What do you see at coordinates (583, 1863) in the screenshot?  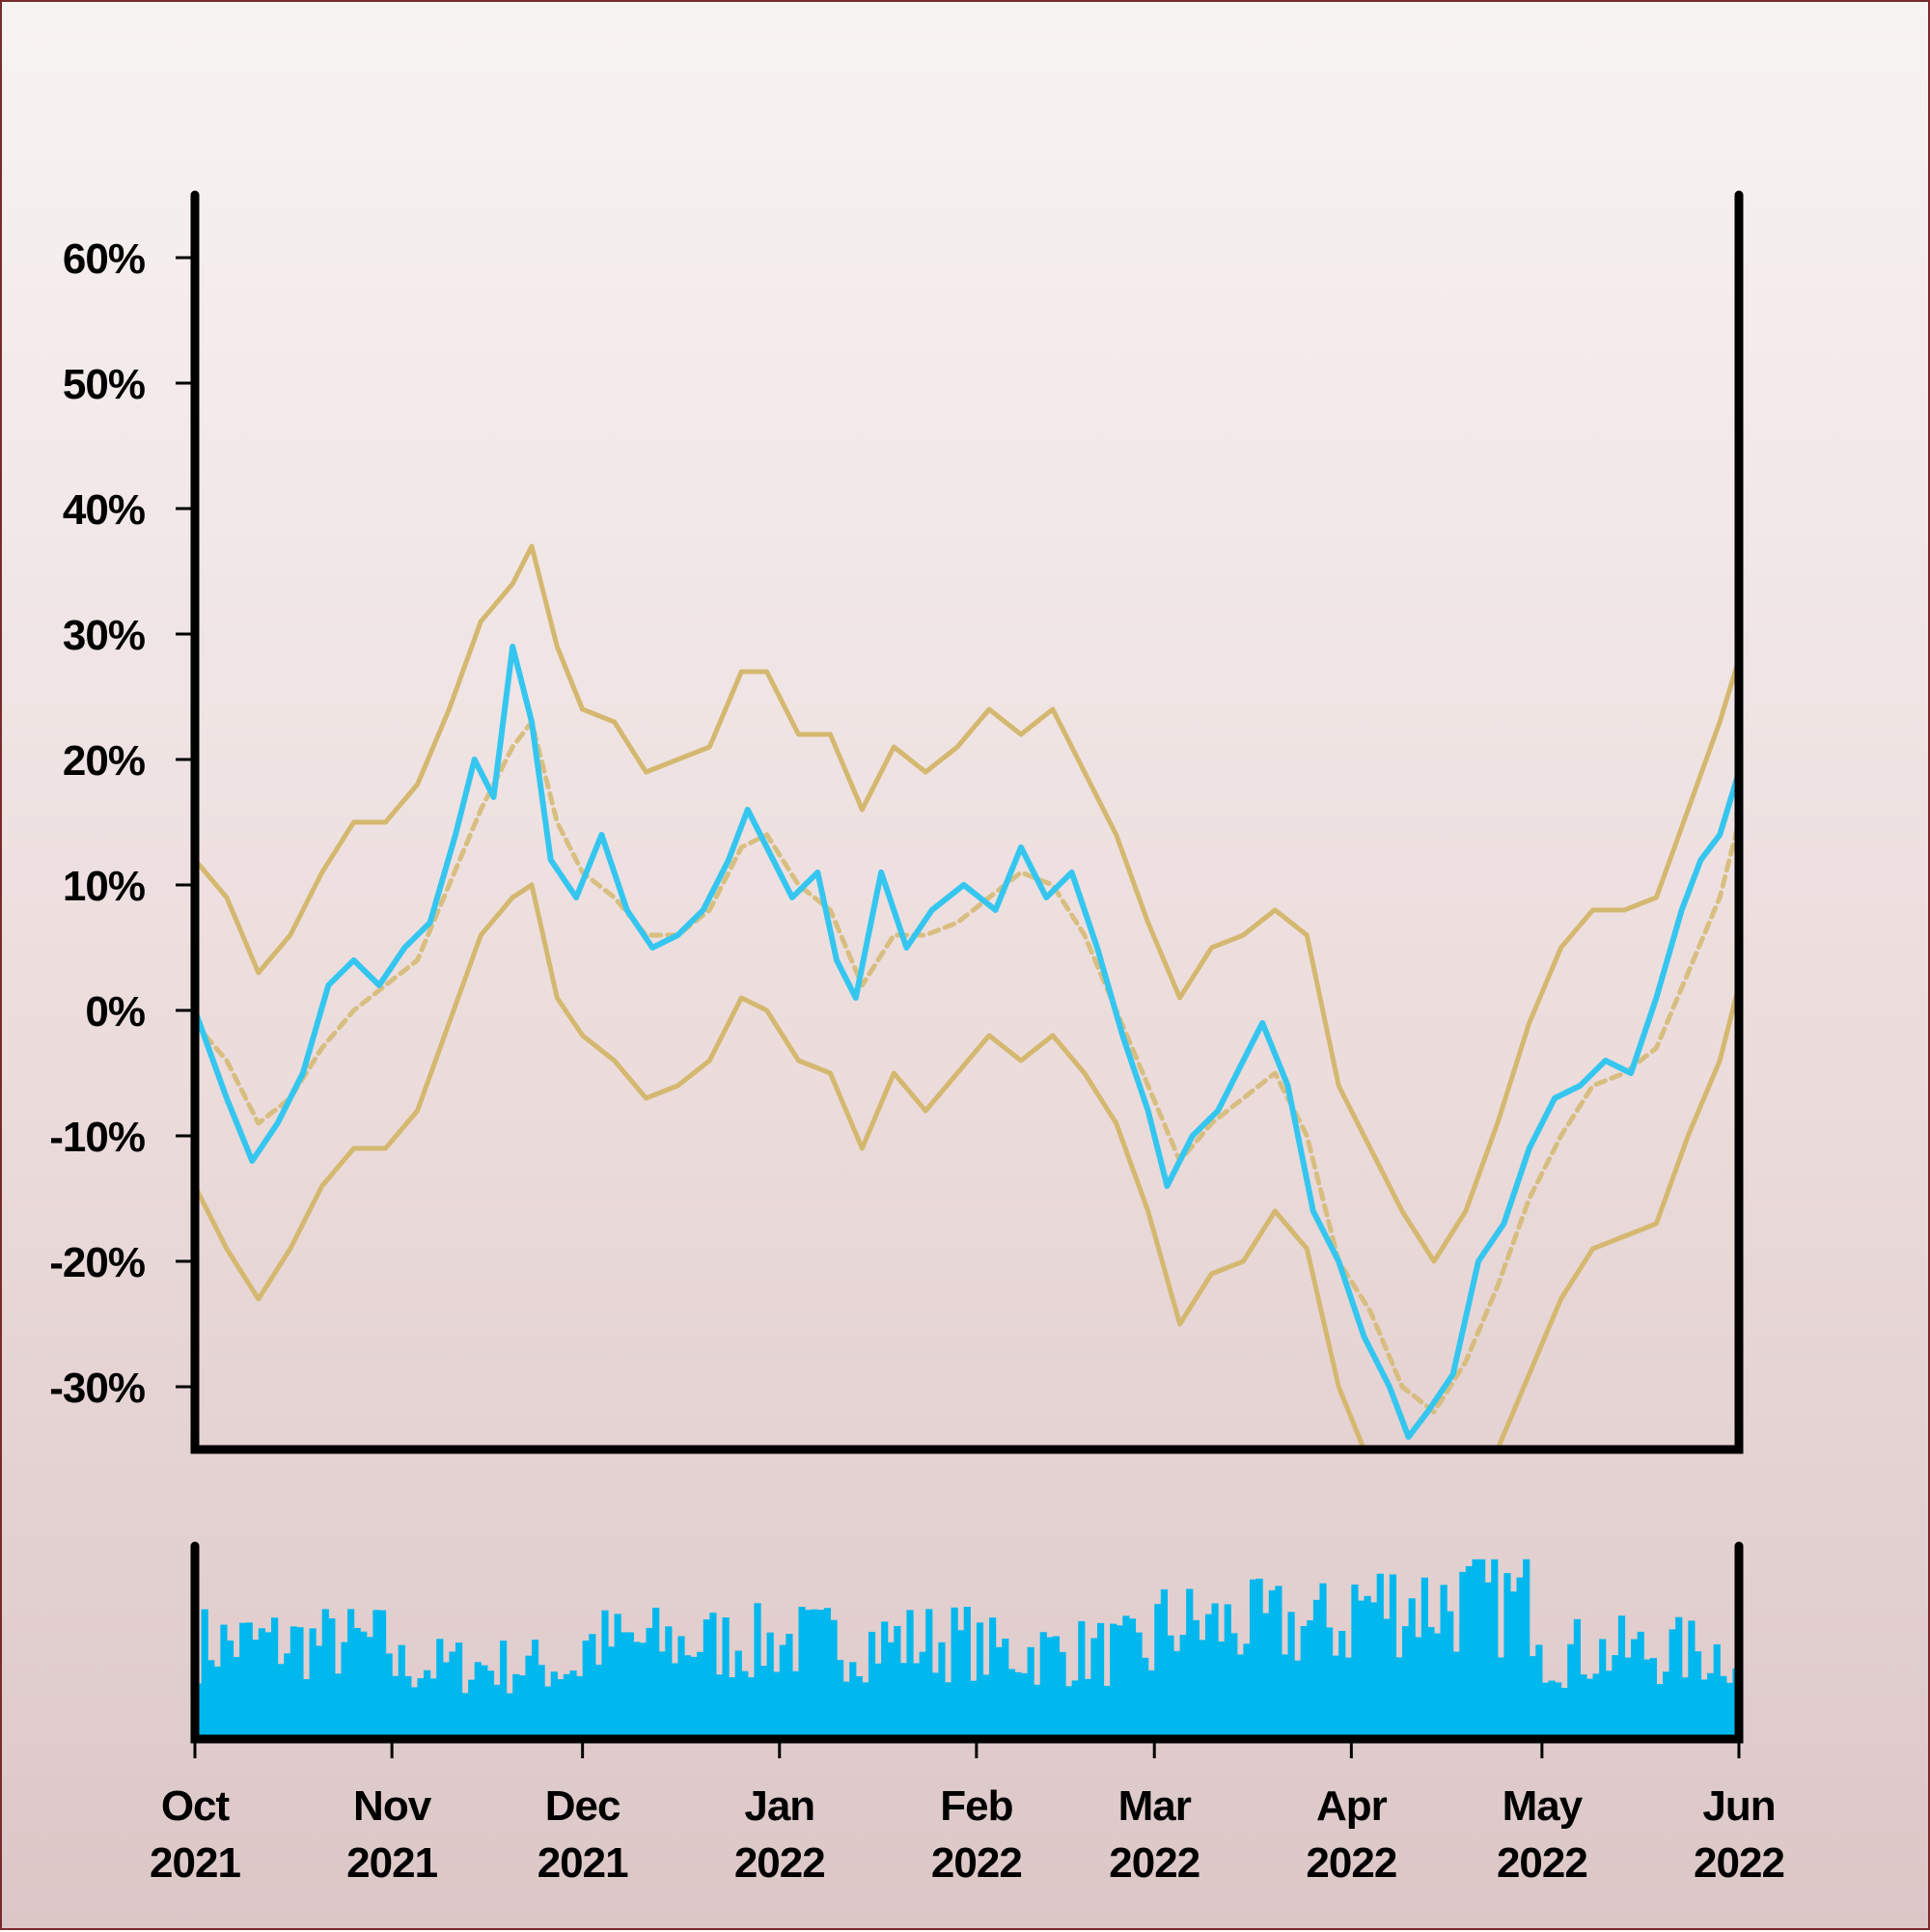 I see `x-tick-year: 2021` at bounding box center [583, 1863].